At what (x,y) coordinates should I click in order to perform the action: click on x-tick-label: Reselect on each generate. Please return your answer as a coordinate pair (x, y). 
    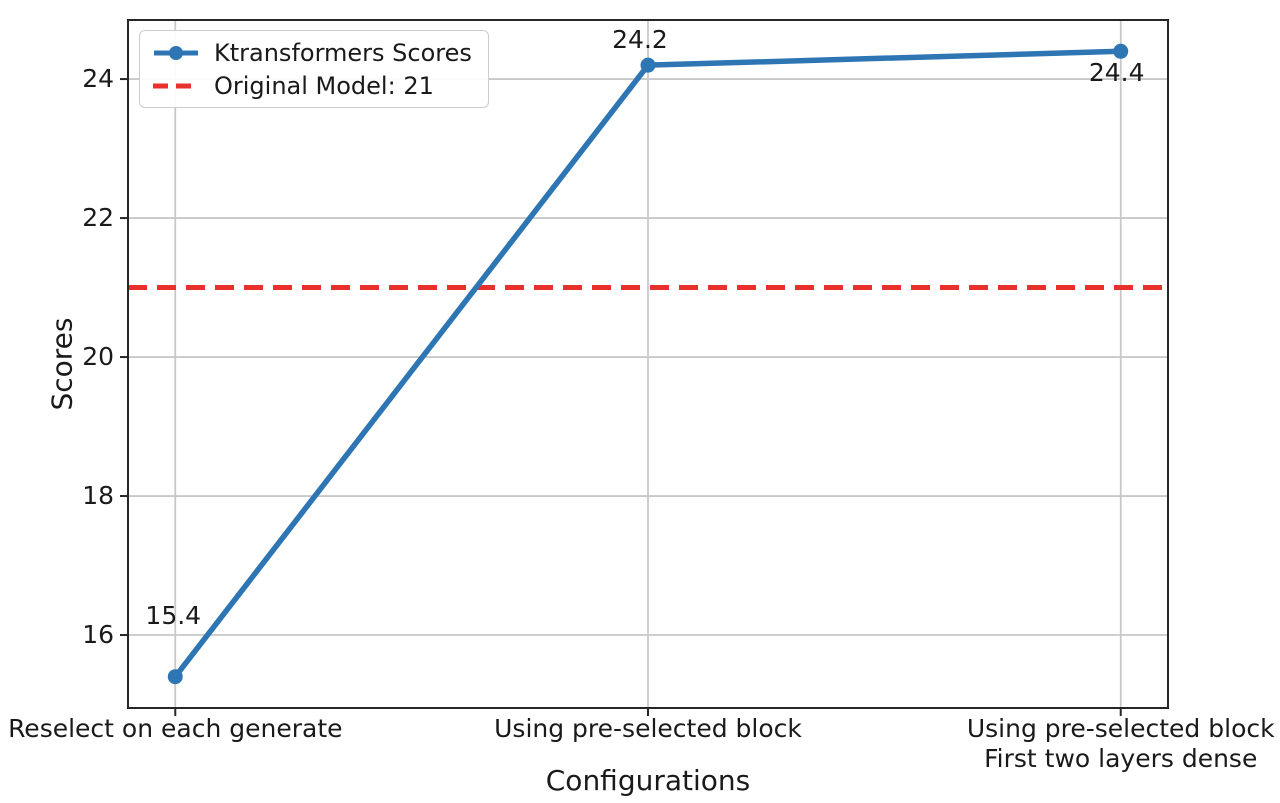
    Looking at the image, I should click on (175, 728).